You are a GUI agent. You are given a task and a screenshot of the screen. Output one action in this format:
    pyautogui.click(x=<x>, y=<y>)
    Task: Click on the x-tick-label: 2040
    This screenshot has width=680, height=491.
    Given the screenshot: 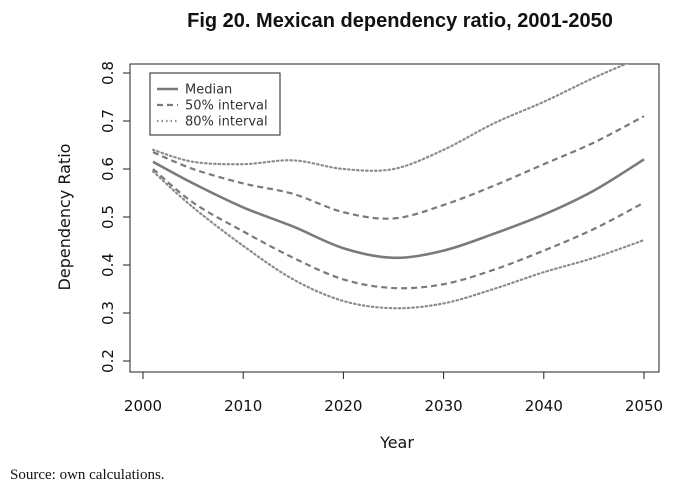 What is the action you would take?
    pyautogui.click(x=544, y=406)
    